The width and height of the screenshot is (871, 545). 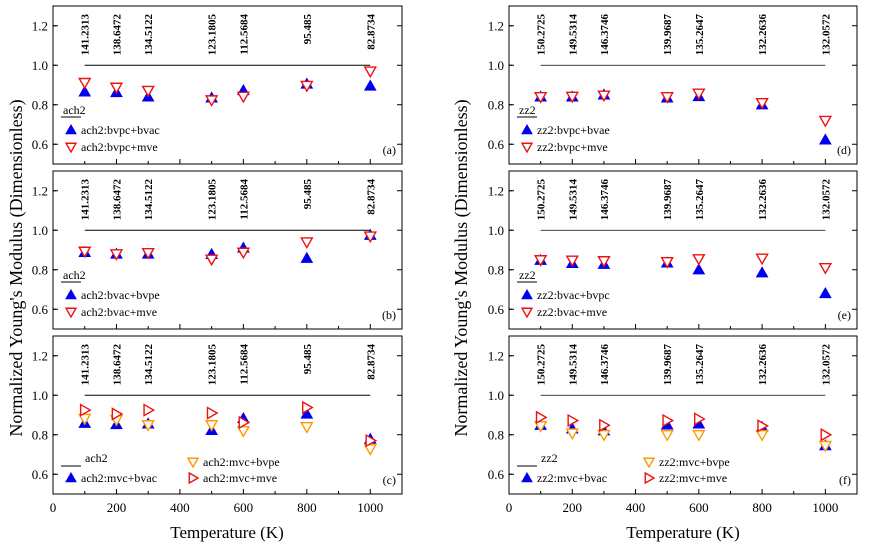 What do you see at coordinates (825, 139) in the screenshot?
I see `data-point-zz2-bvpc-bvae` at bounding box center [825, 139].